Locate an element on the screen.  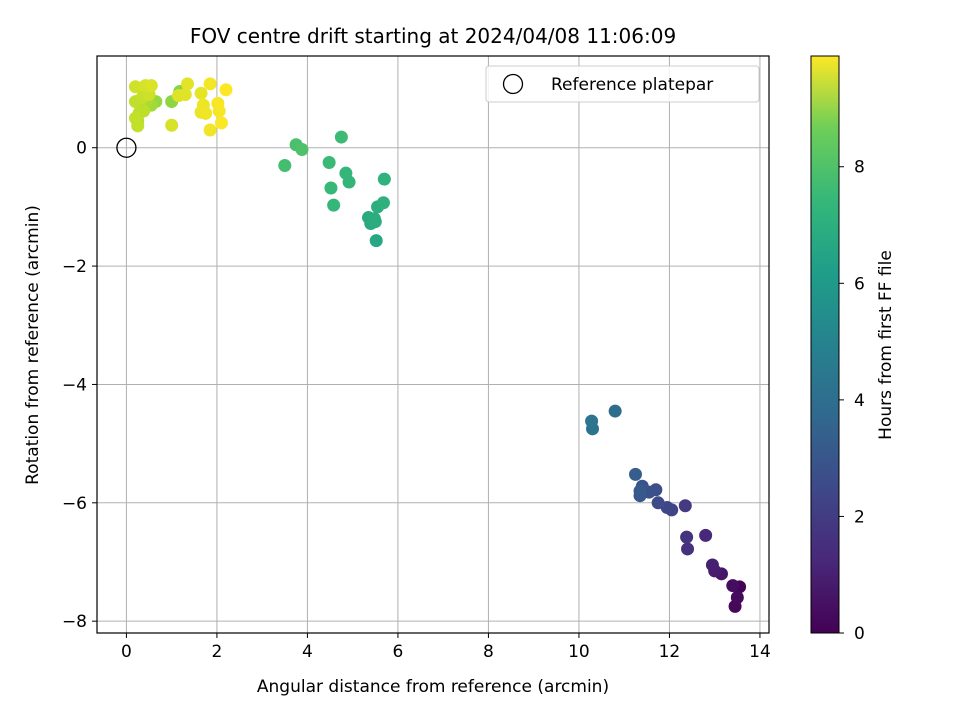
x-tick-label: 8 is located at coordinates (488, 652).